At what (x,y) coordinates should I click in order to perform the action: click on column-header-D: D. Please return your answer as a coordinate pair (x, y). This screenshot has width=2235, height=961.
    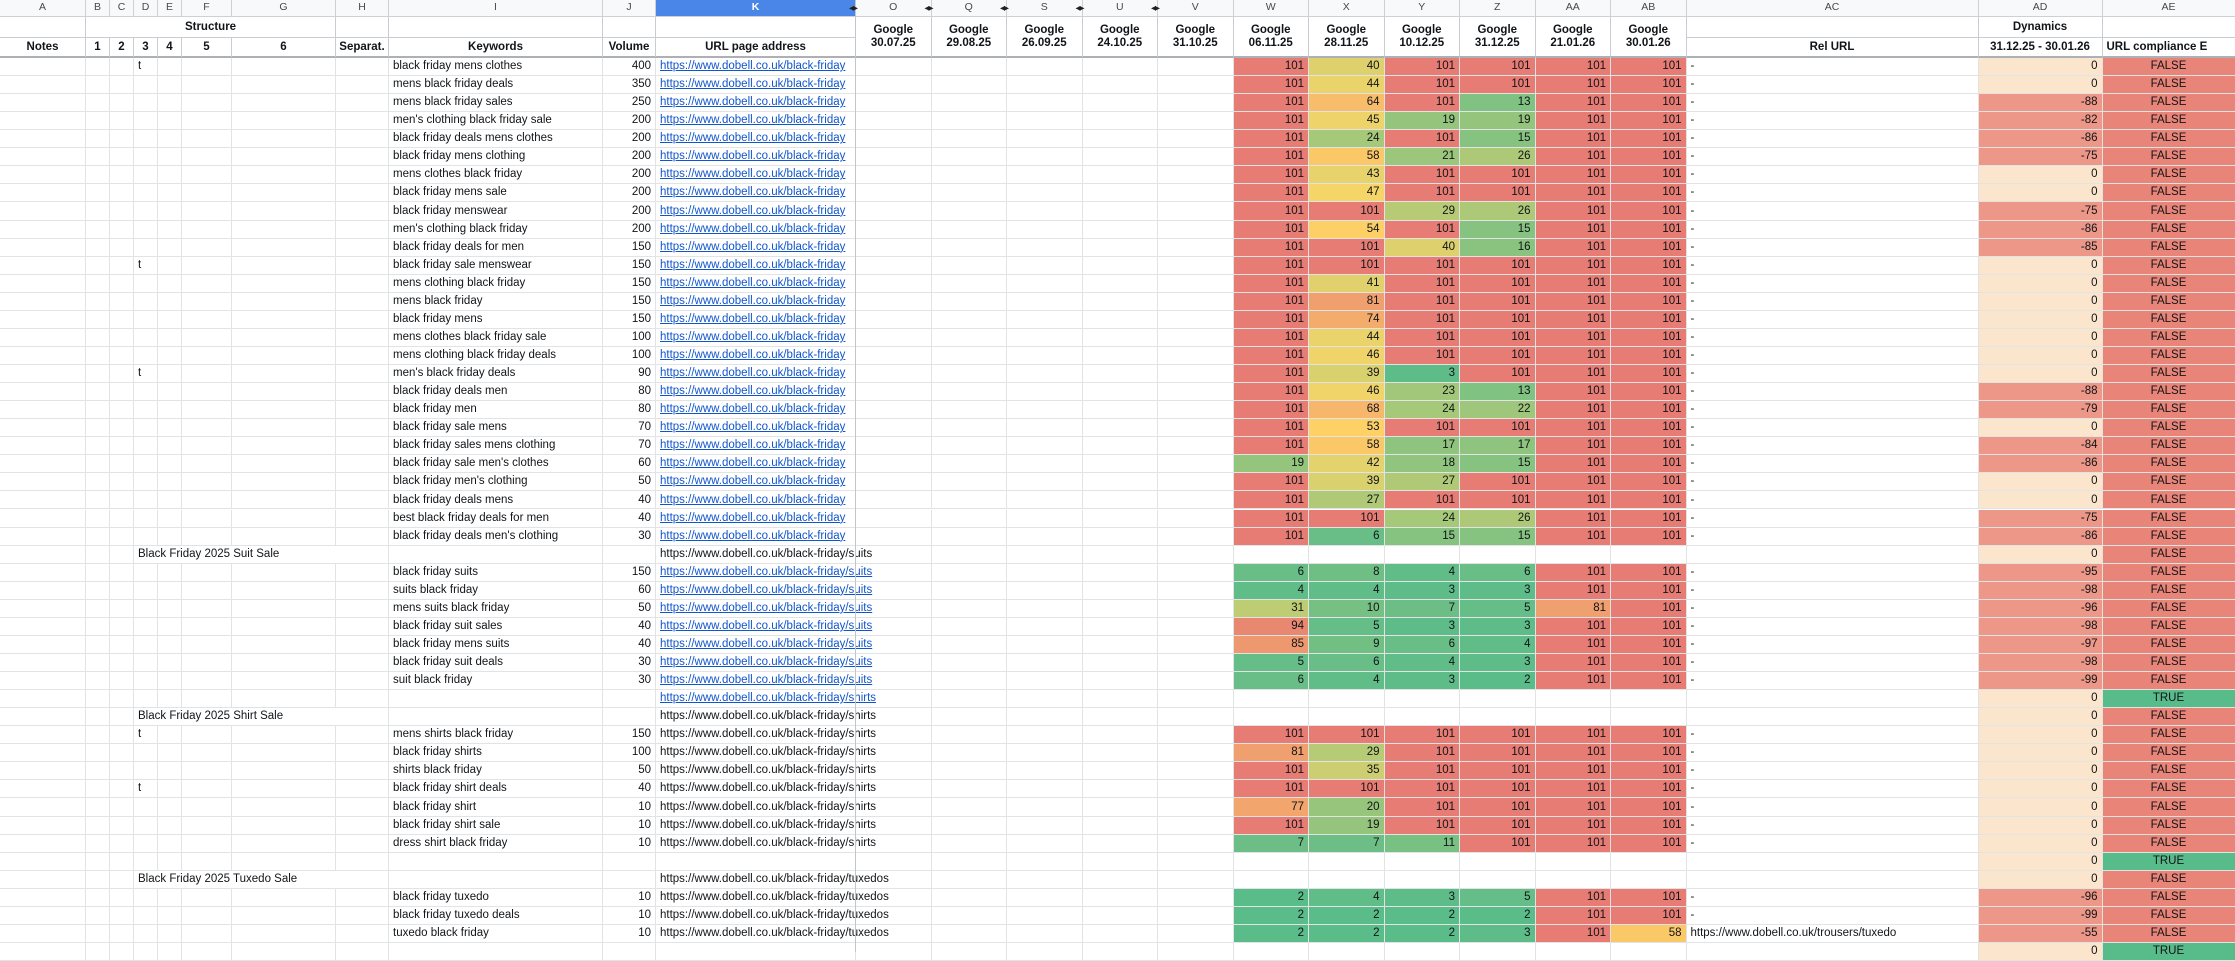
    Looking at the image, I should click on (146, 8).